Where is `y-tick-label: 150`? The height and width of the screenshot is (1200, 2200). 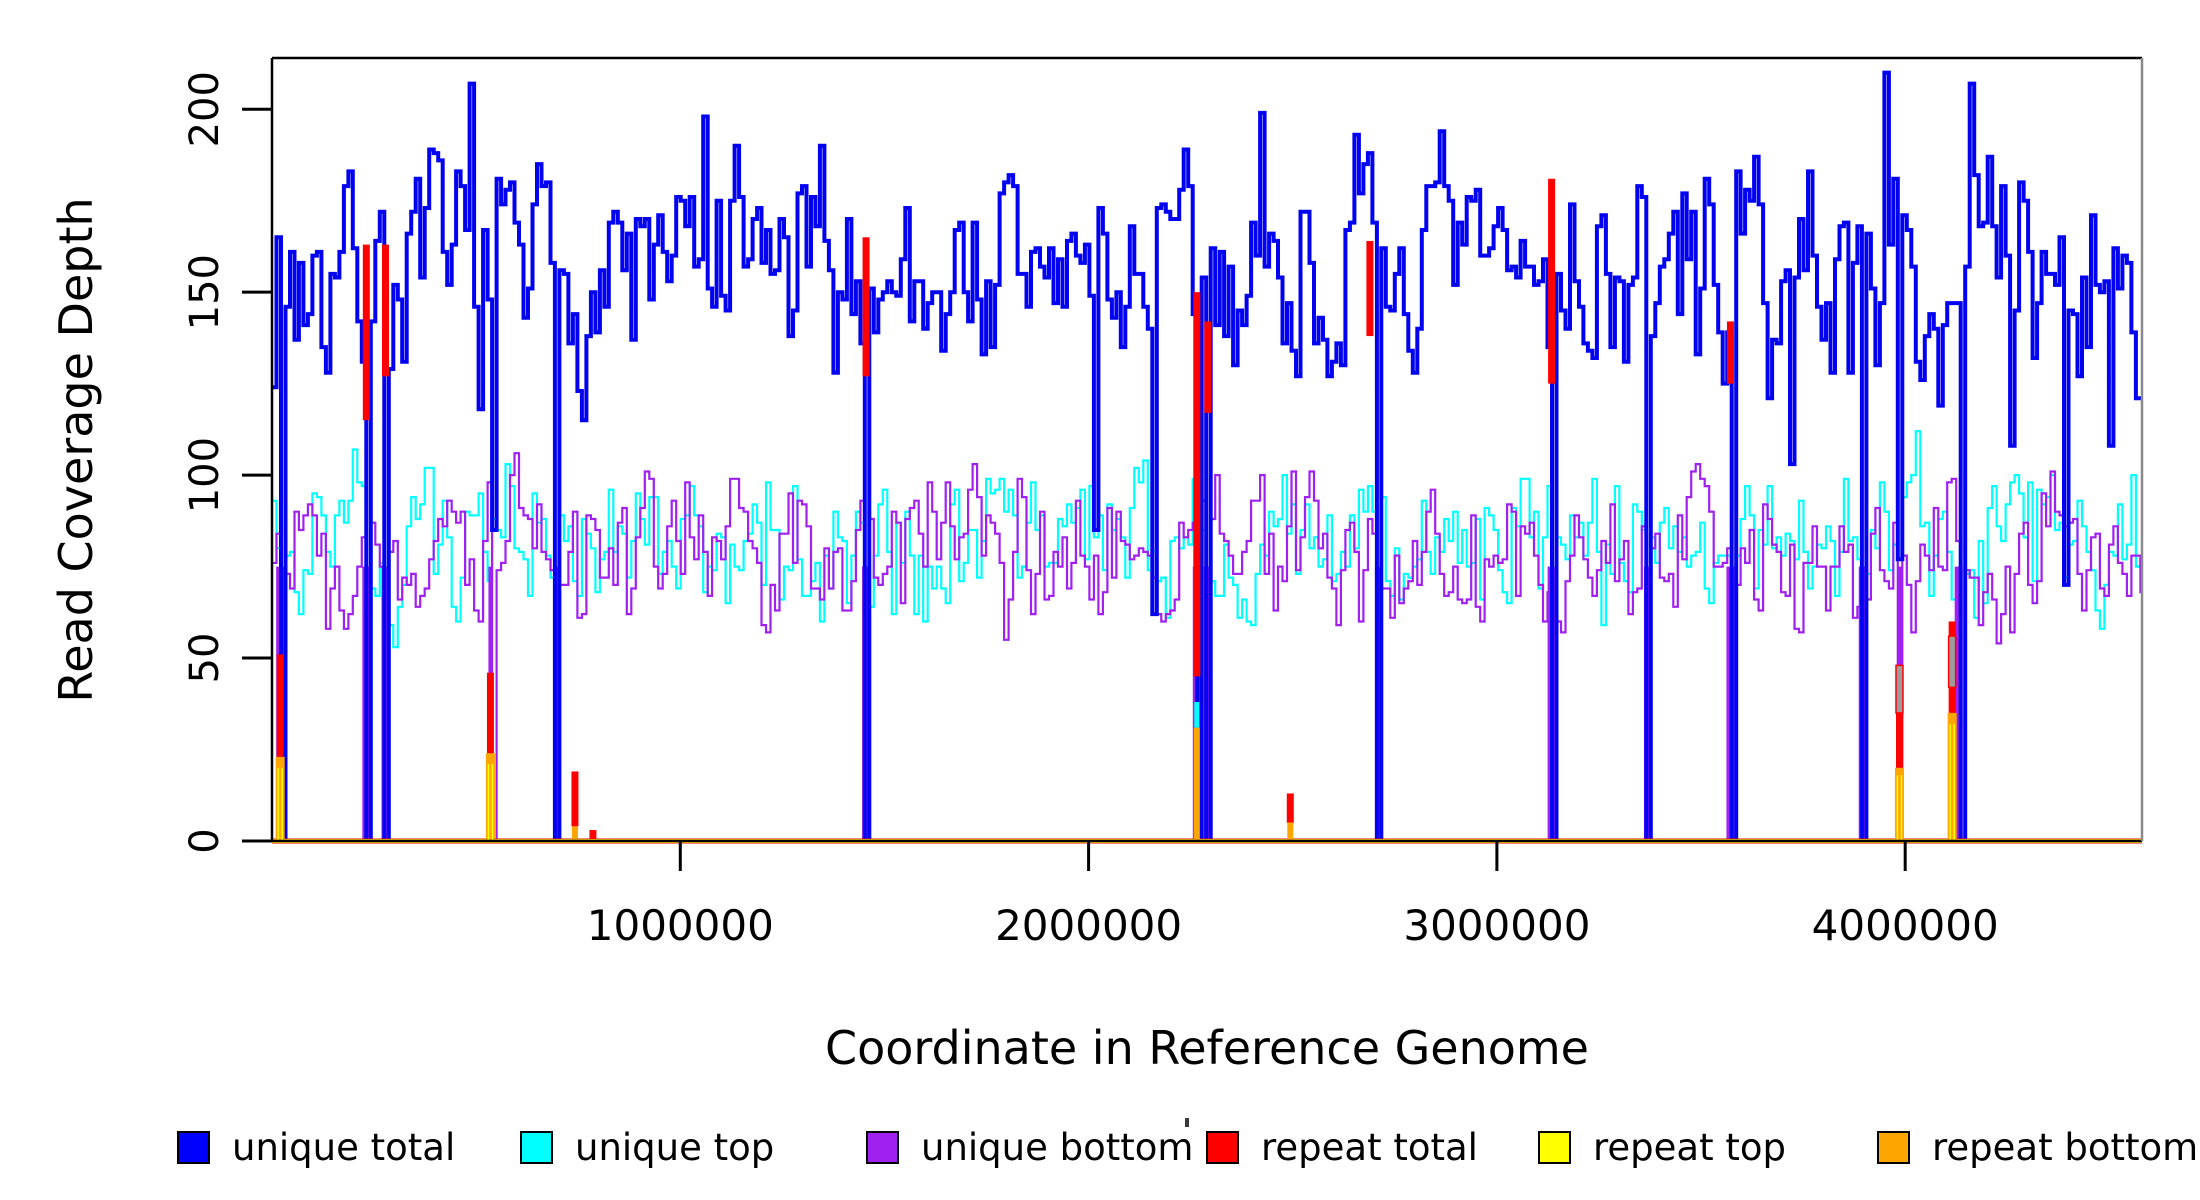
y-tick-label: 150 is located at coordinates (205, 292).